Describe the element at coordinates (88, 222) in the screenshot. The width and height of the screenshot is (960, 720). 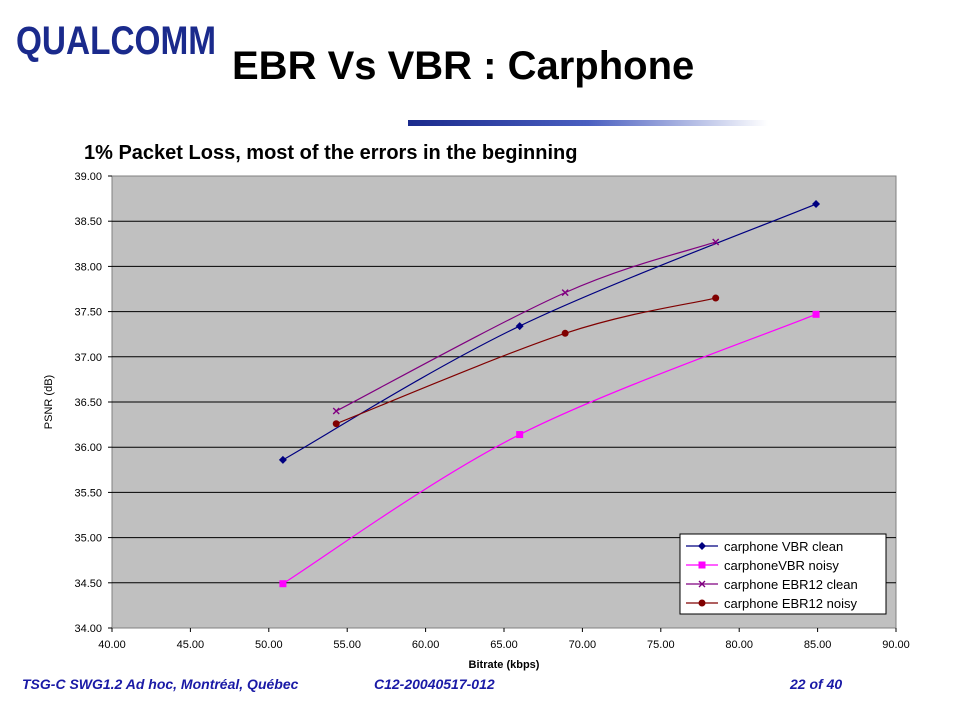
I see `y-tick-label: 38.50` at that location.